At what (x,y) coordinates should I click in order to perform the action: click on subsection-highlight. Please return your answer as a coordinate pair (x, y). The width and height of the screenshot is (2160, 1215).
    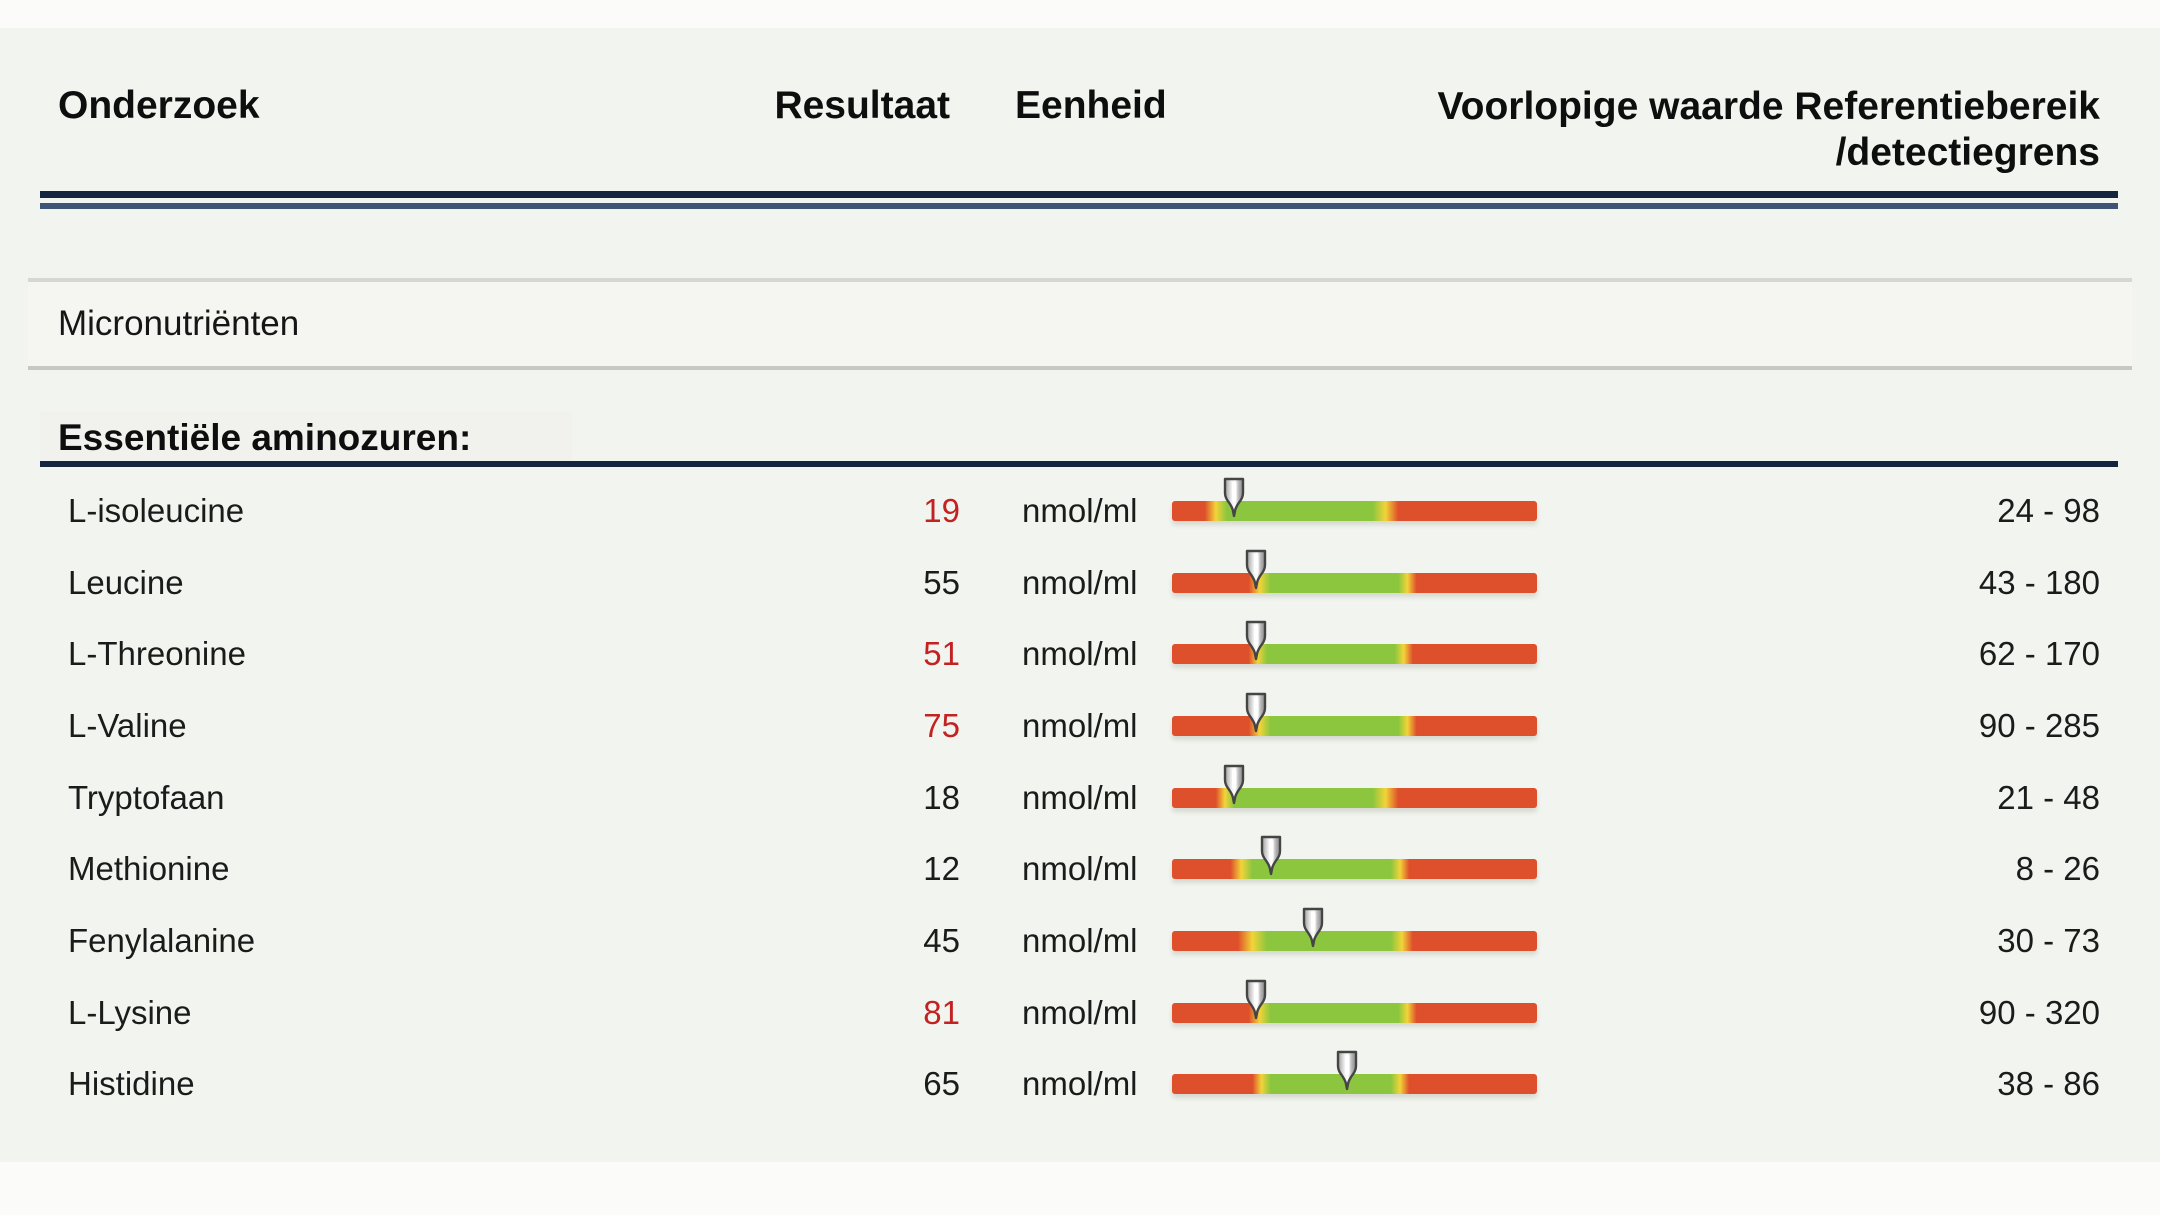
    Looking at the image, I should click on (306, 437).